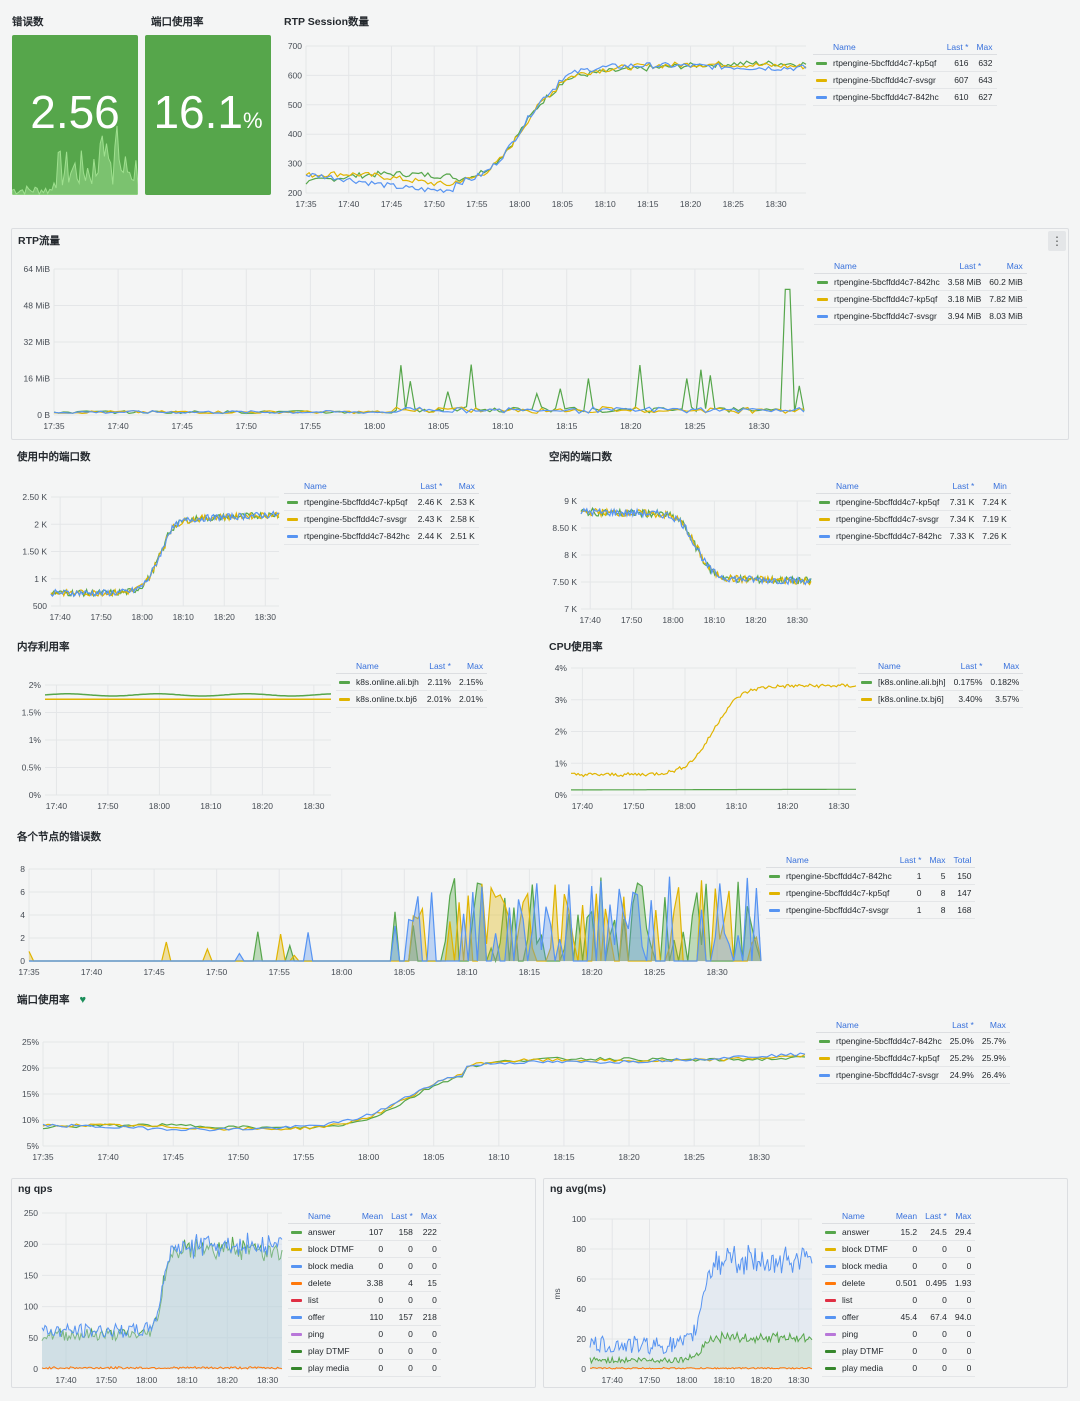 Image resolution: width=1080 pixels, height=1401 pixels. What do you see at coordinates (913, 502) in the screenshot?
I see `legend-row: rtpengine-5bcffdd4c7-kp5qf 7.31 K 7.24 K` at bounding box center [913, 502].